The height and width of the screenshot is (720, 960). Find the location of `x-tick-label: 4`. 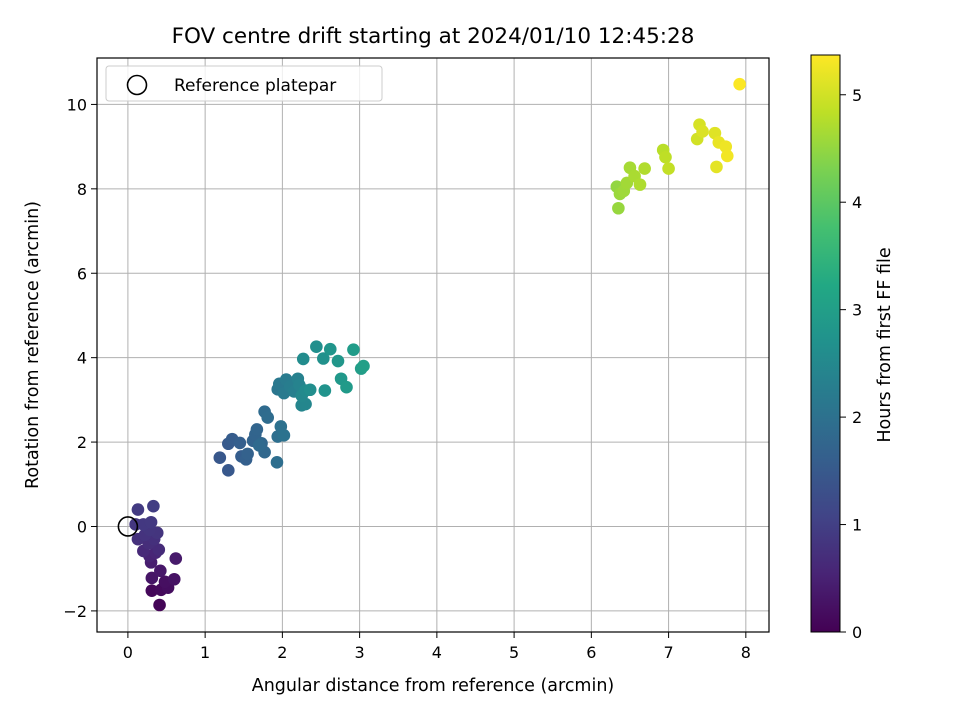

x-tick-label: 4 is located at coordinates (437, 652).